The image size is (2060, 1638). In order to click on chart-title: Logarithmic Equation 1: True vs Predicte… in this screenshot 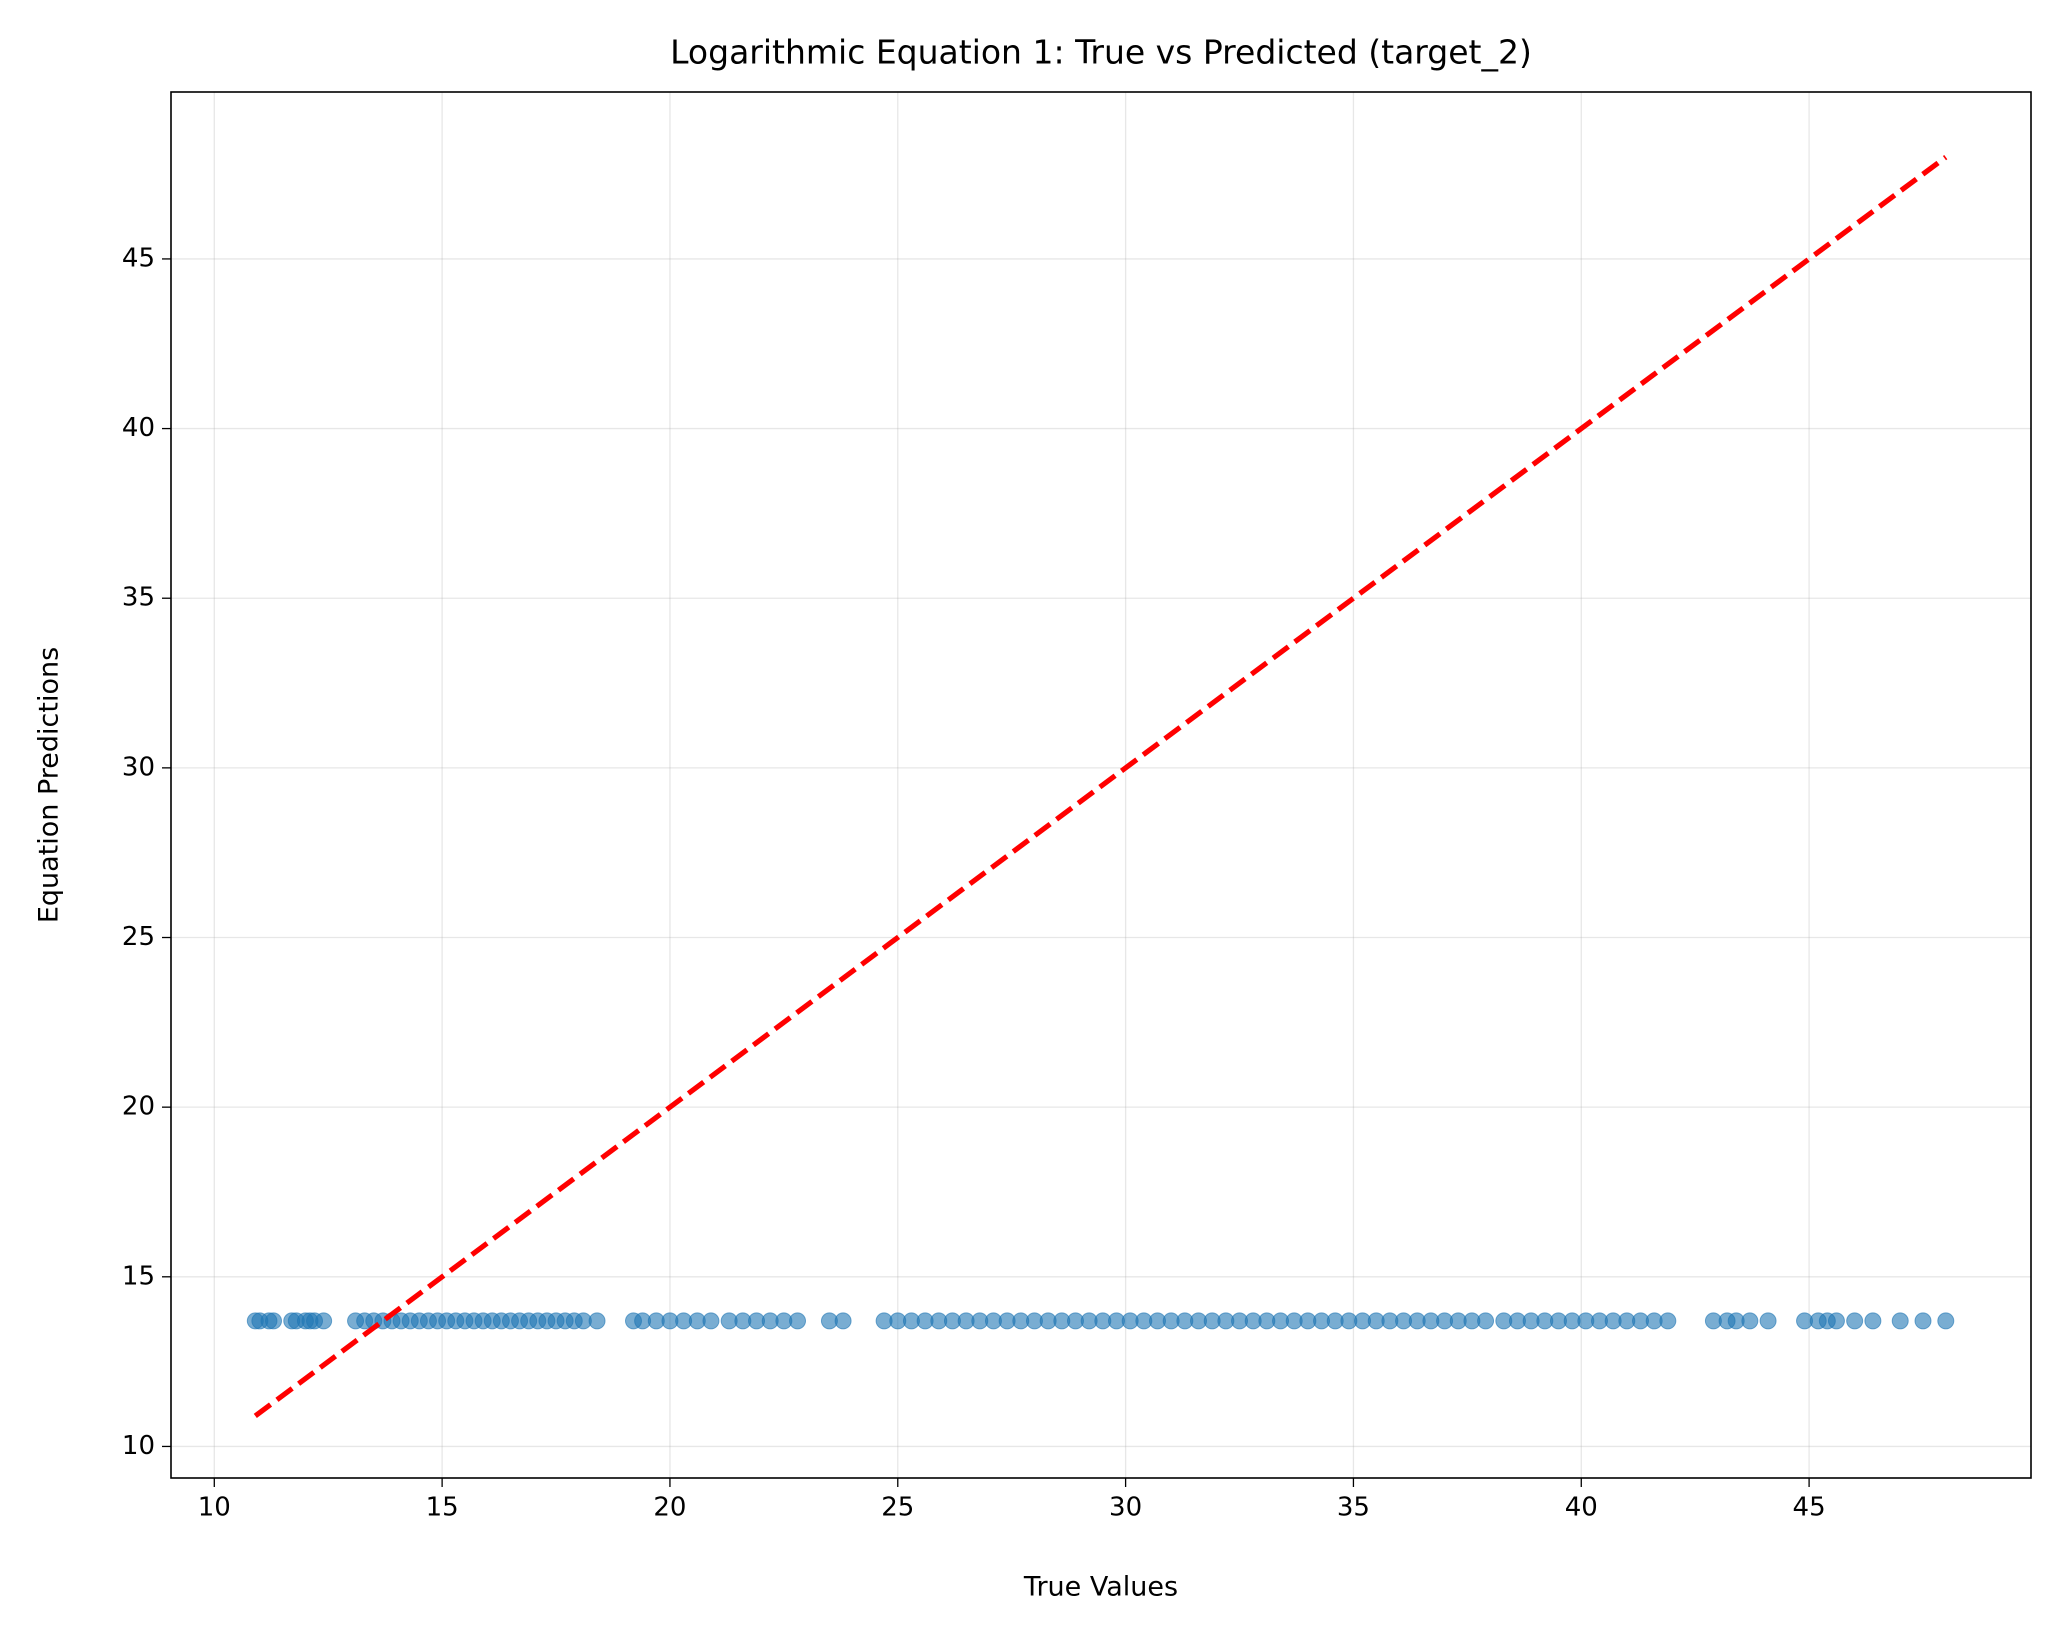, I will do `click(1101, 52)`.